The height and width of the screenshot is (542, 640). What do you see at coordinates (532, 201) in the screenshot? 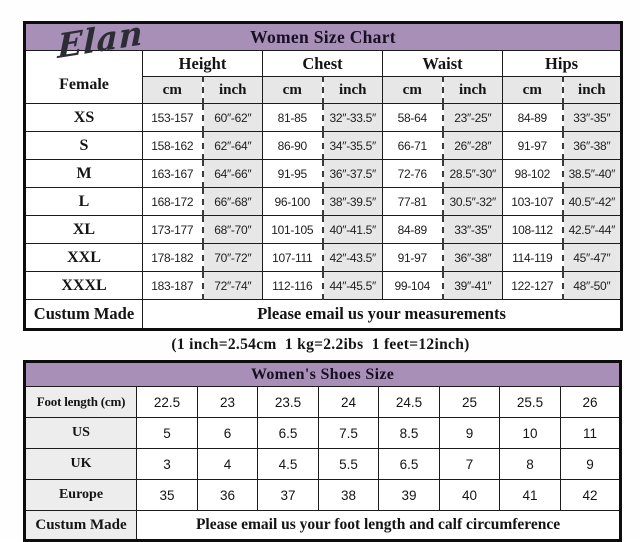
I see `cm-value-cell: 103-107` at bounding box center [532, 201].